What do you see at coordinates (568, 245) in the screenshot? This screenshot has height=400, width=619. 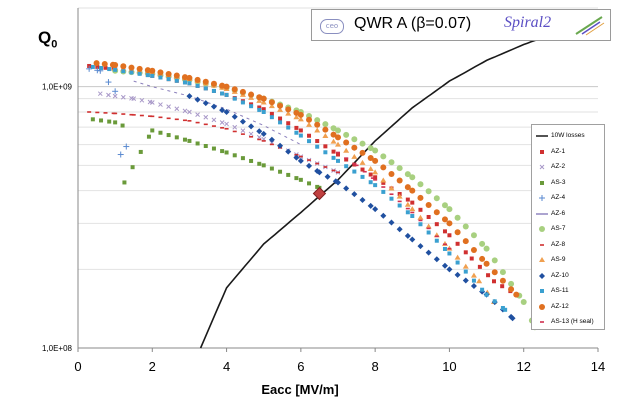 I see `legend-item: AZ-8` at bounding box center [568, 245].